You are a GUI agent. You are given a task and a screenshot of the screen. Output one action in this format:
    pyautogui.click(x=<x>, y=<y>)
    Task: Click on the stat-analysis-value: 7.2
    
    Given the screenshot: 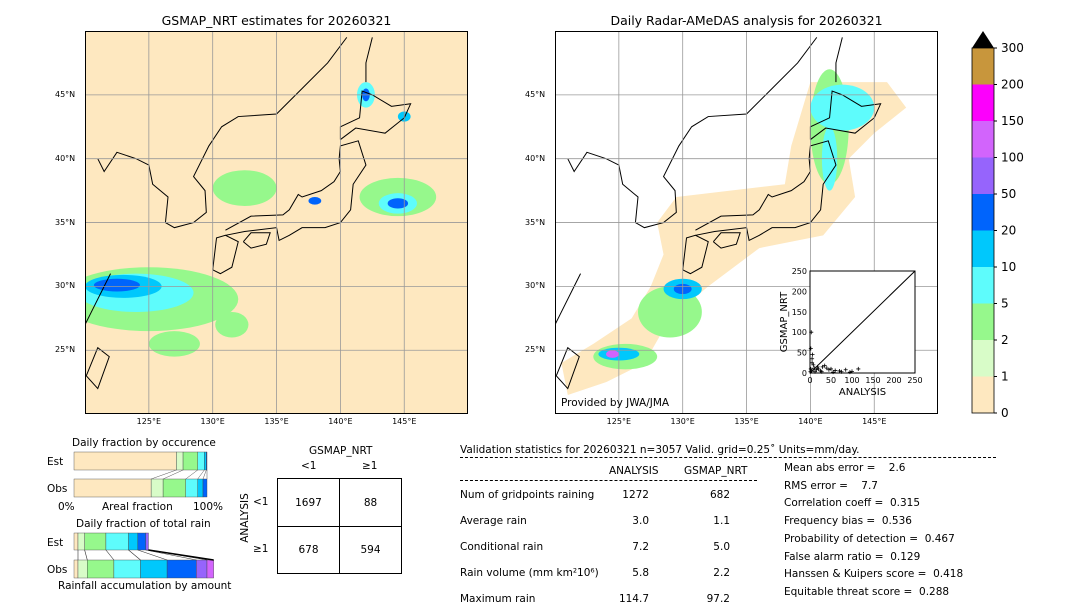 What is the action you would take?
    pyautogui.click(x=640, y=547)
    